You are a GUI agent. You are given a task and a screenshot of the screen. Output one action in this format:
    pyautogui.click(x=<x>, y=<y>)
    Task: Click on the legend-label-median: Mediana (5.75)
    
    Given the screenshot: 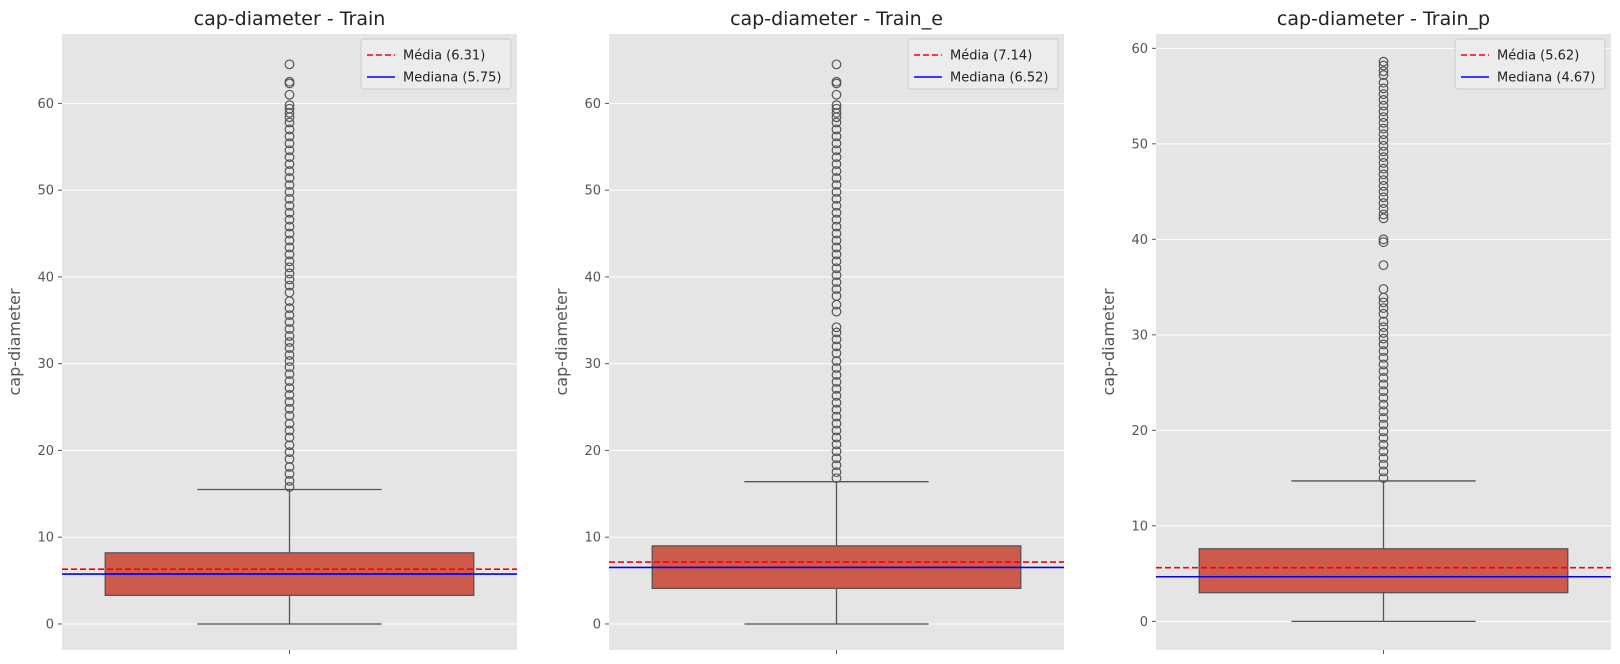 What is the action you would take?
    pyautogui.click(x=452, y=78)
    